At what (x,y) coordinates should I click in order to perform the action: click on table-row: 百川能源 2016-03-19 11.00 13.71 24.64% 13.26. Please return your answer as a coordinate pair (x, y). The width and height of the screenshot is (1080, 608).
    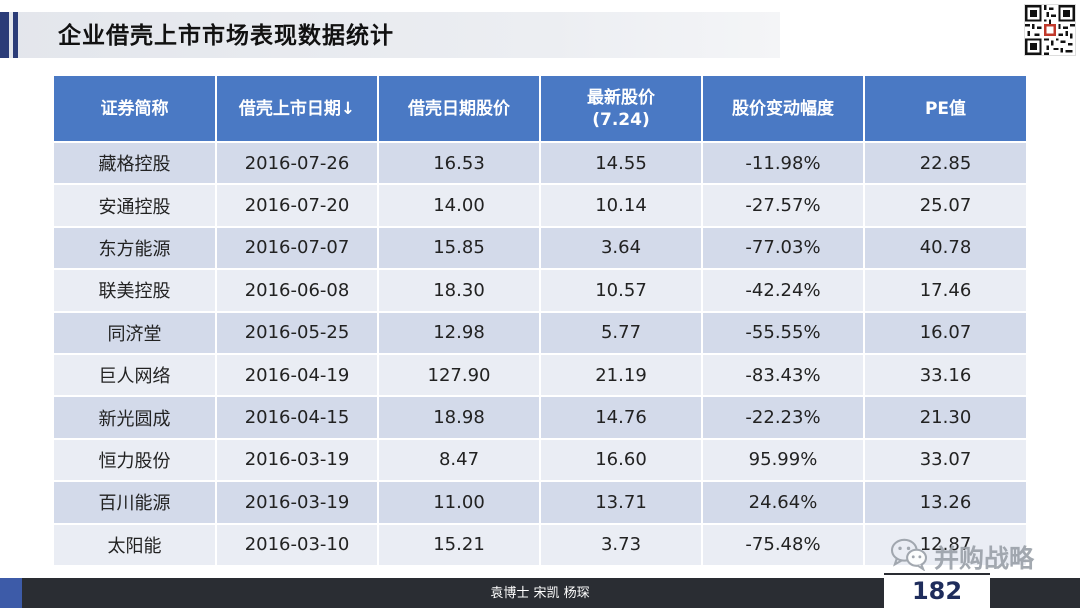
    Looking at the image, I should click on (540, 503).